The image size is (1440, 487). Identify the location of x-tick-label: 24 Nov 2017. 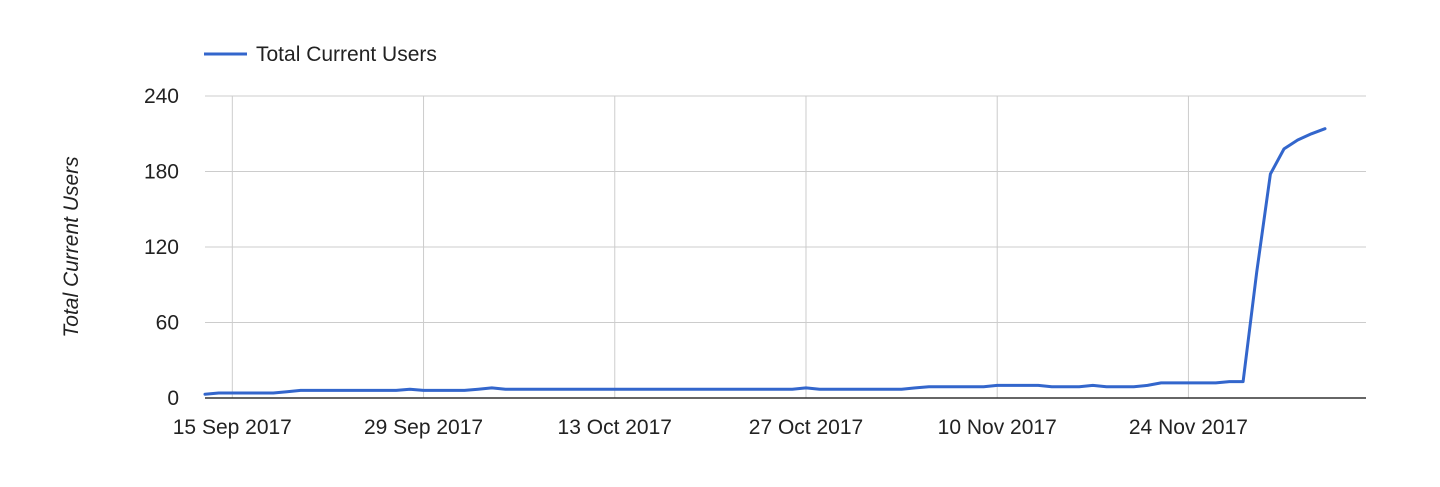
(1188, 427).